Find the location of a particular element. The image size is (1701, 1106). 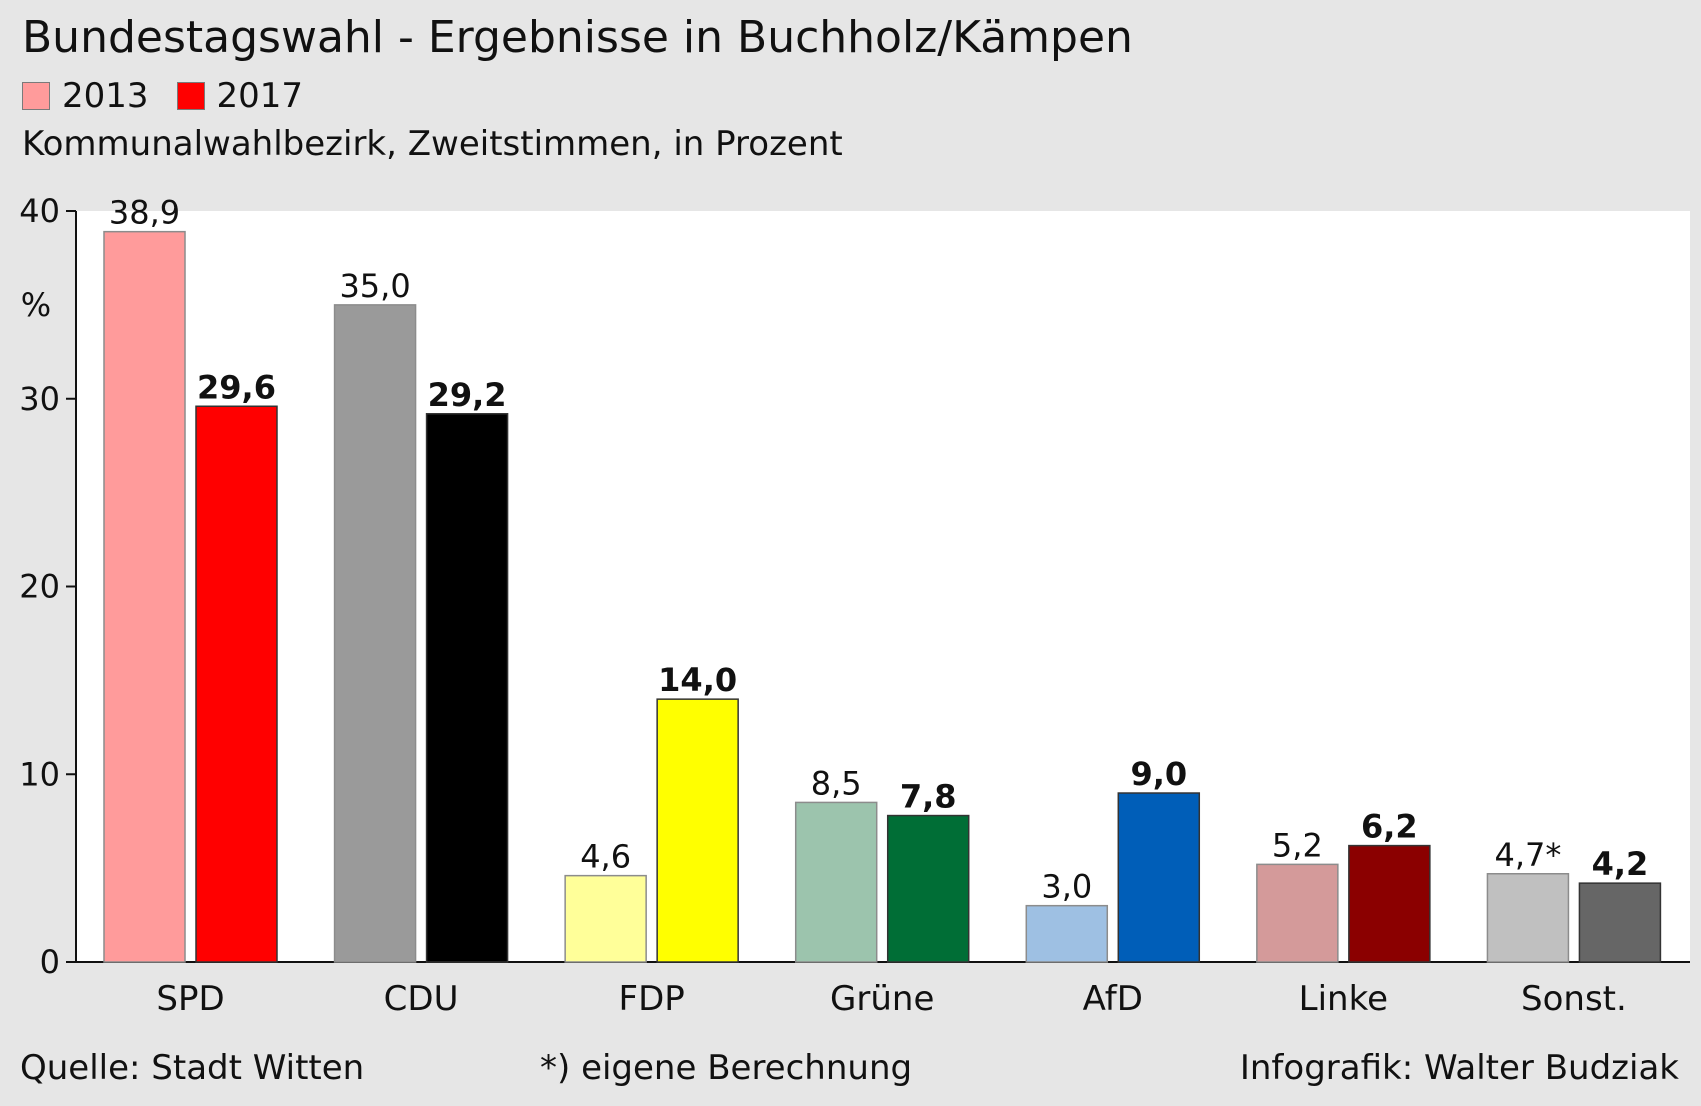

category-label: AfD is located at coordinates (1113, 999).